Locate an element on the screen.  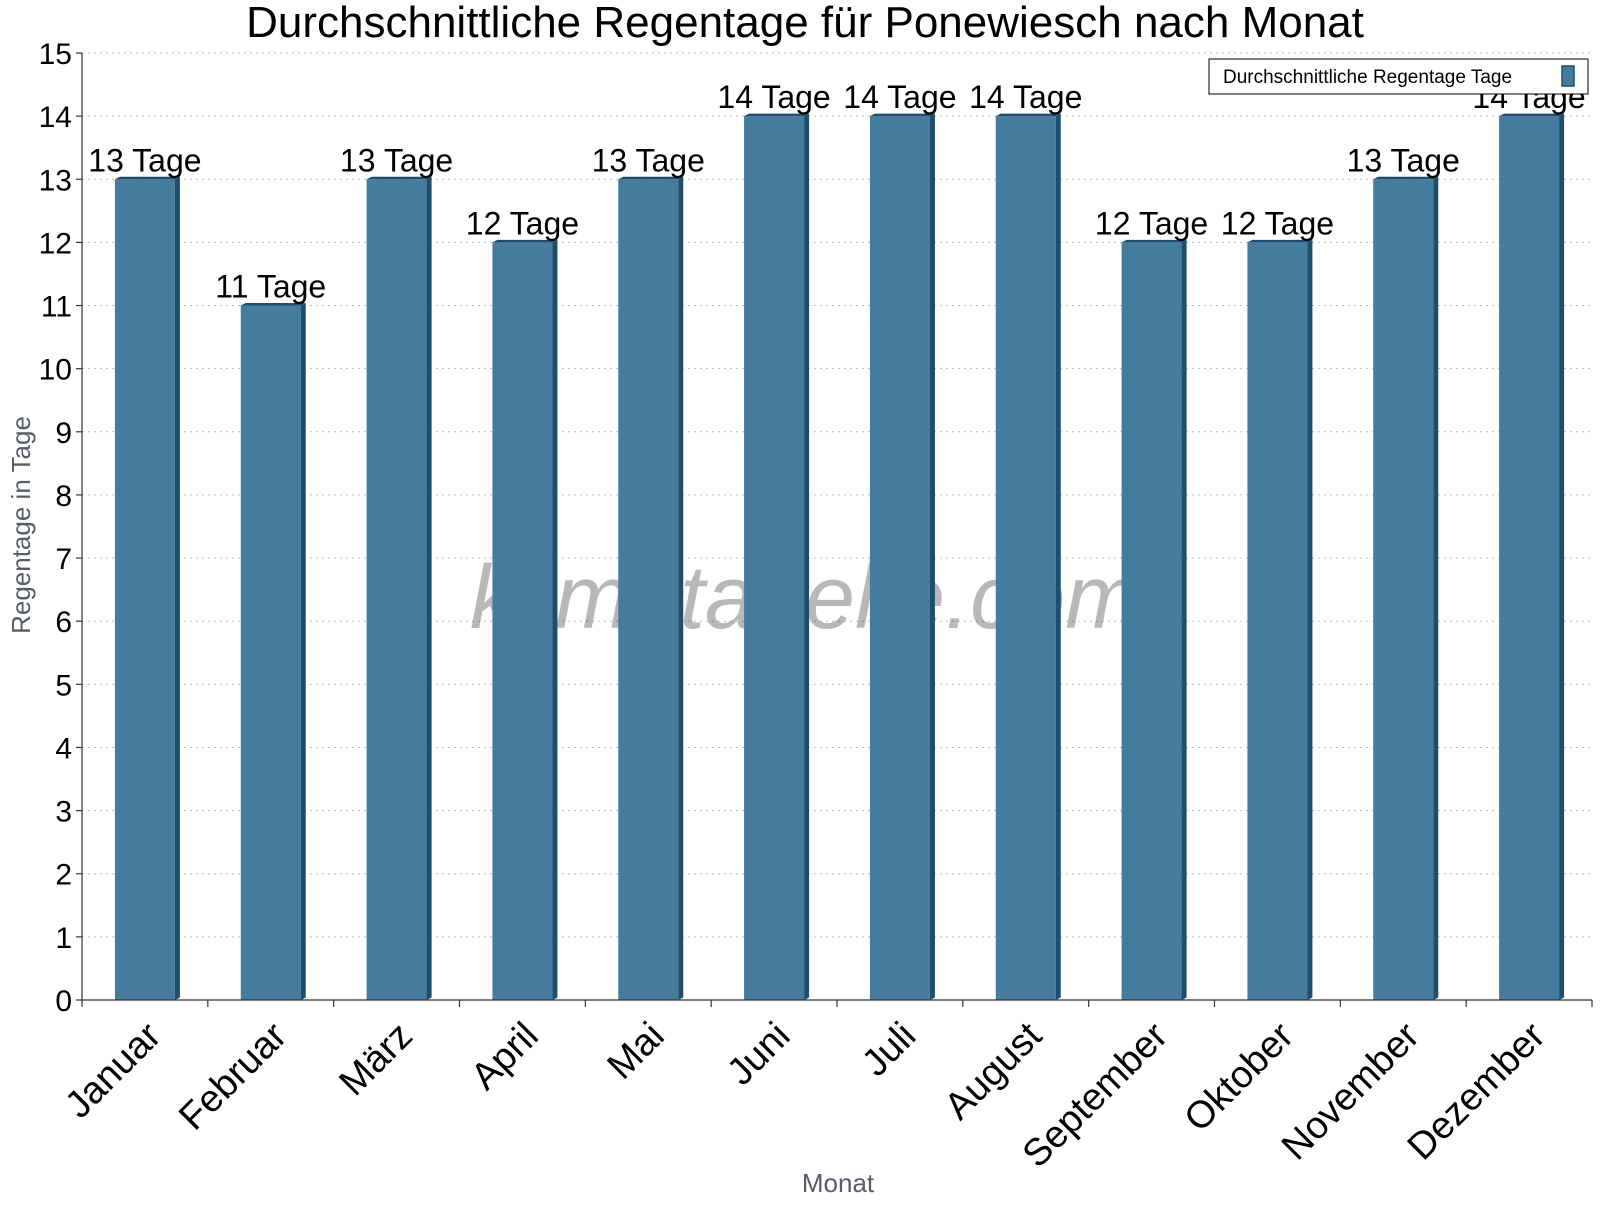
x-tick-label: November is located at coordinates (1351, 1091).